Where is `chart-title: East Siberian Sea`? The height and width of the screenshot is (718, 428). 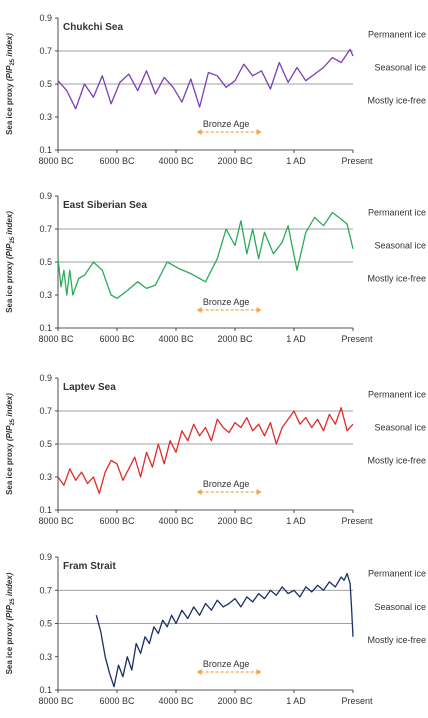
chart-title: East Siberian Sea is located at coordinates (105, 205).